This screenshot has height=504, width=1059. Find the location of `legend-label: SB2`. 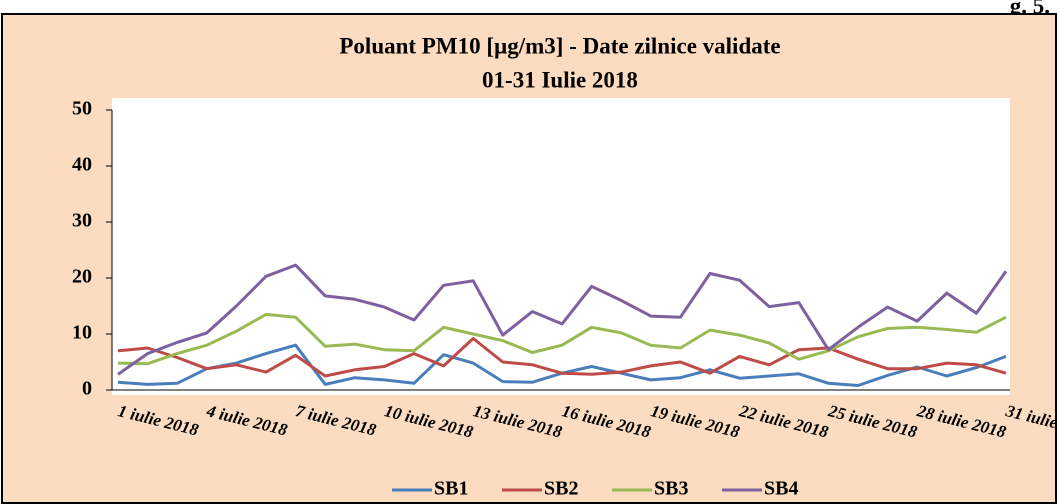

legend-label: SB2 is located at coordinates (561, 489).